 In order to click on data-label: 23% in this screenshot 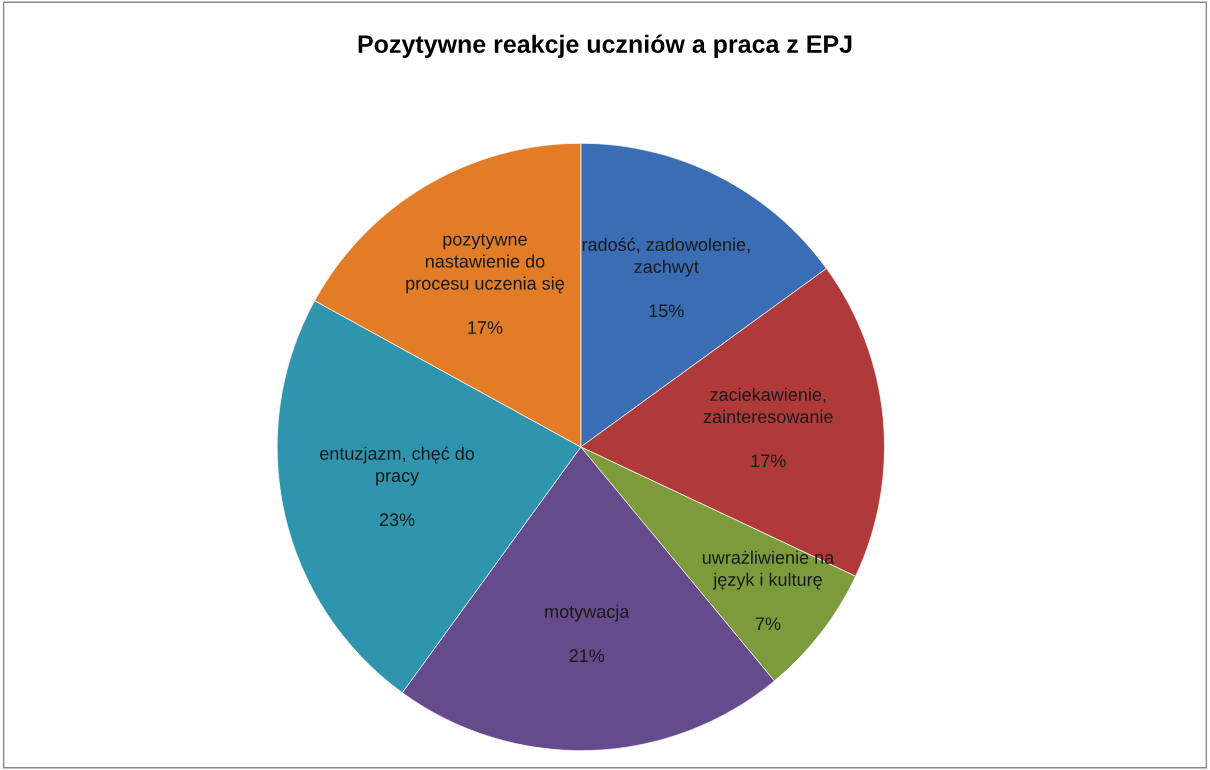, I will do `click(397, 520)`.